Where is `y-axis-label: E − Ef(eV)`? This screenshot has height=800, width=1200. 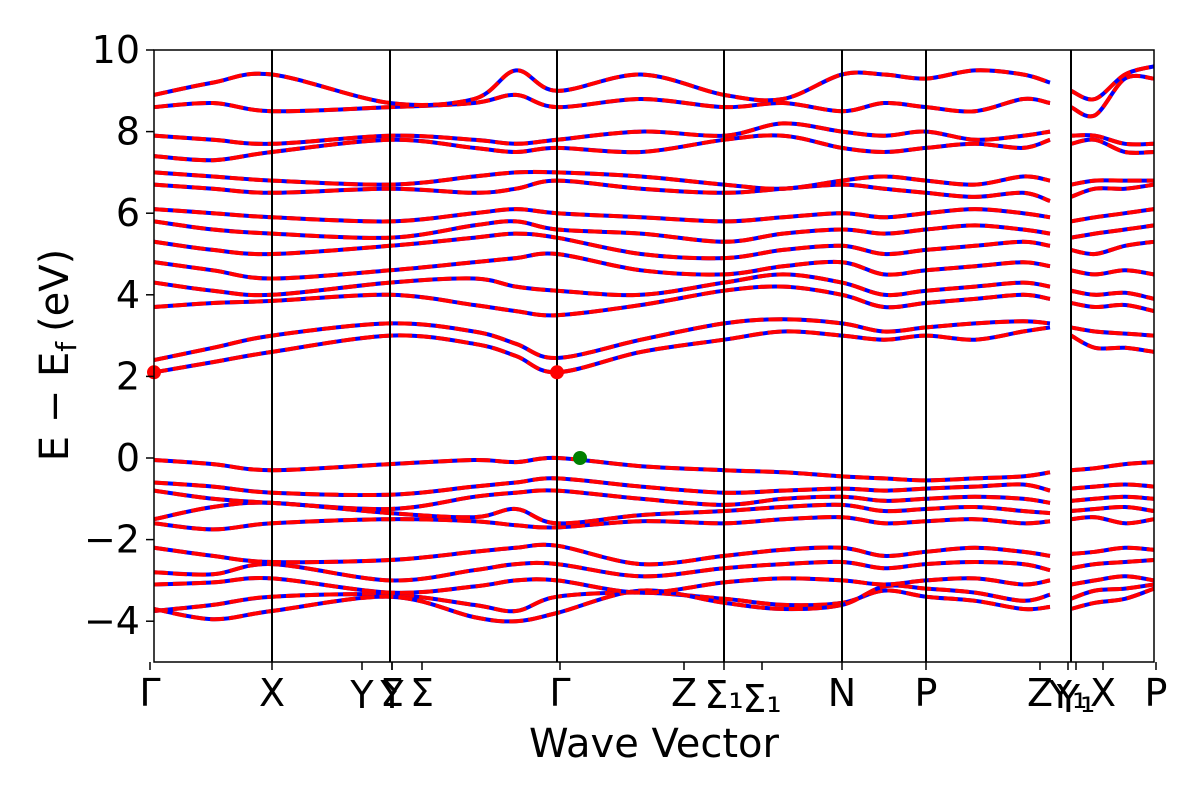
y-axis-label: E − Ef(eV) is located at coordinates (57, 355).